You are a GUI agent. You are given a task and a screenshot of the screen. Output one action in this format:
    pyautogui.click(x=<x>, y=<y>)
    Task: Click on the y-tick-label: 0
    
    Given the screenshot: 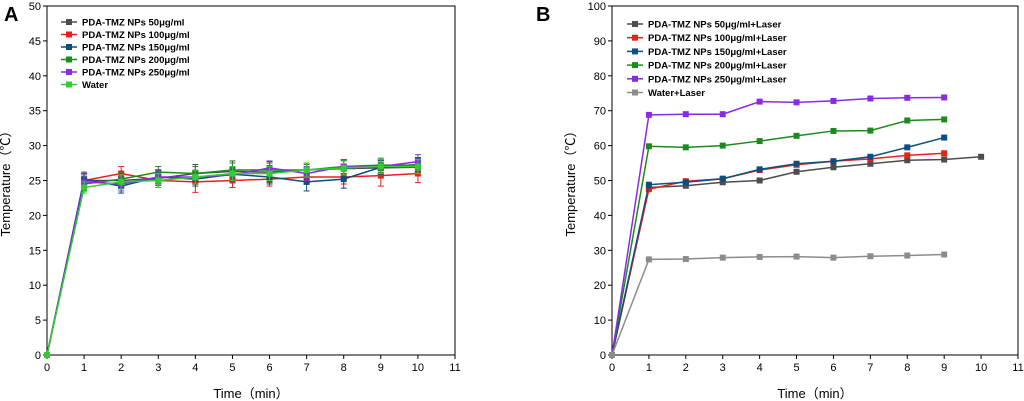 What is the action you would take?
    pyautogui.click(x=603, y=356)
    